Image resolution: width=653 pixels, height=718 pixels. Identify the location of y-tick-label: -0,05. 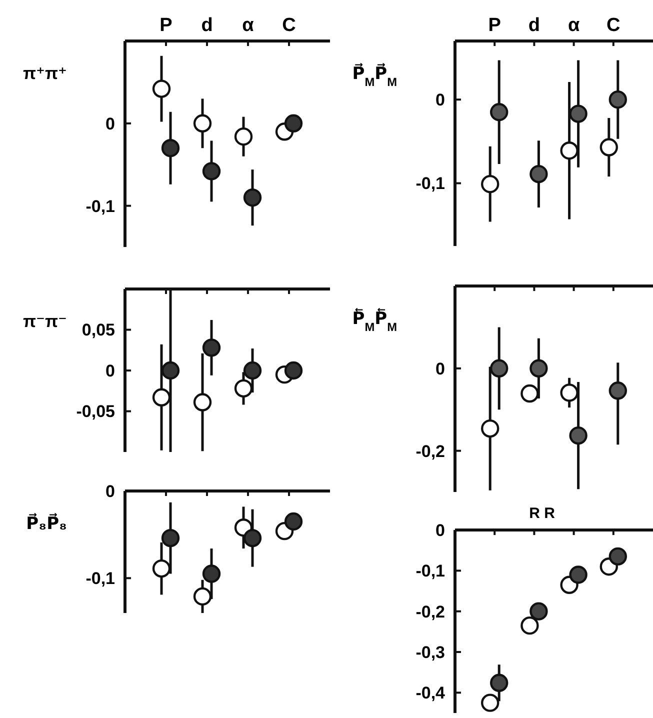
(95, 412).